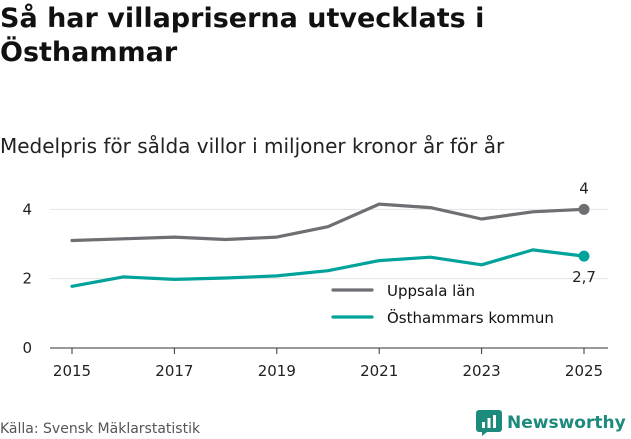  What do you see at coordinates (489, 423) in the screenshot?
I see `bar-chart-icon` at bounding box center [489, 423].